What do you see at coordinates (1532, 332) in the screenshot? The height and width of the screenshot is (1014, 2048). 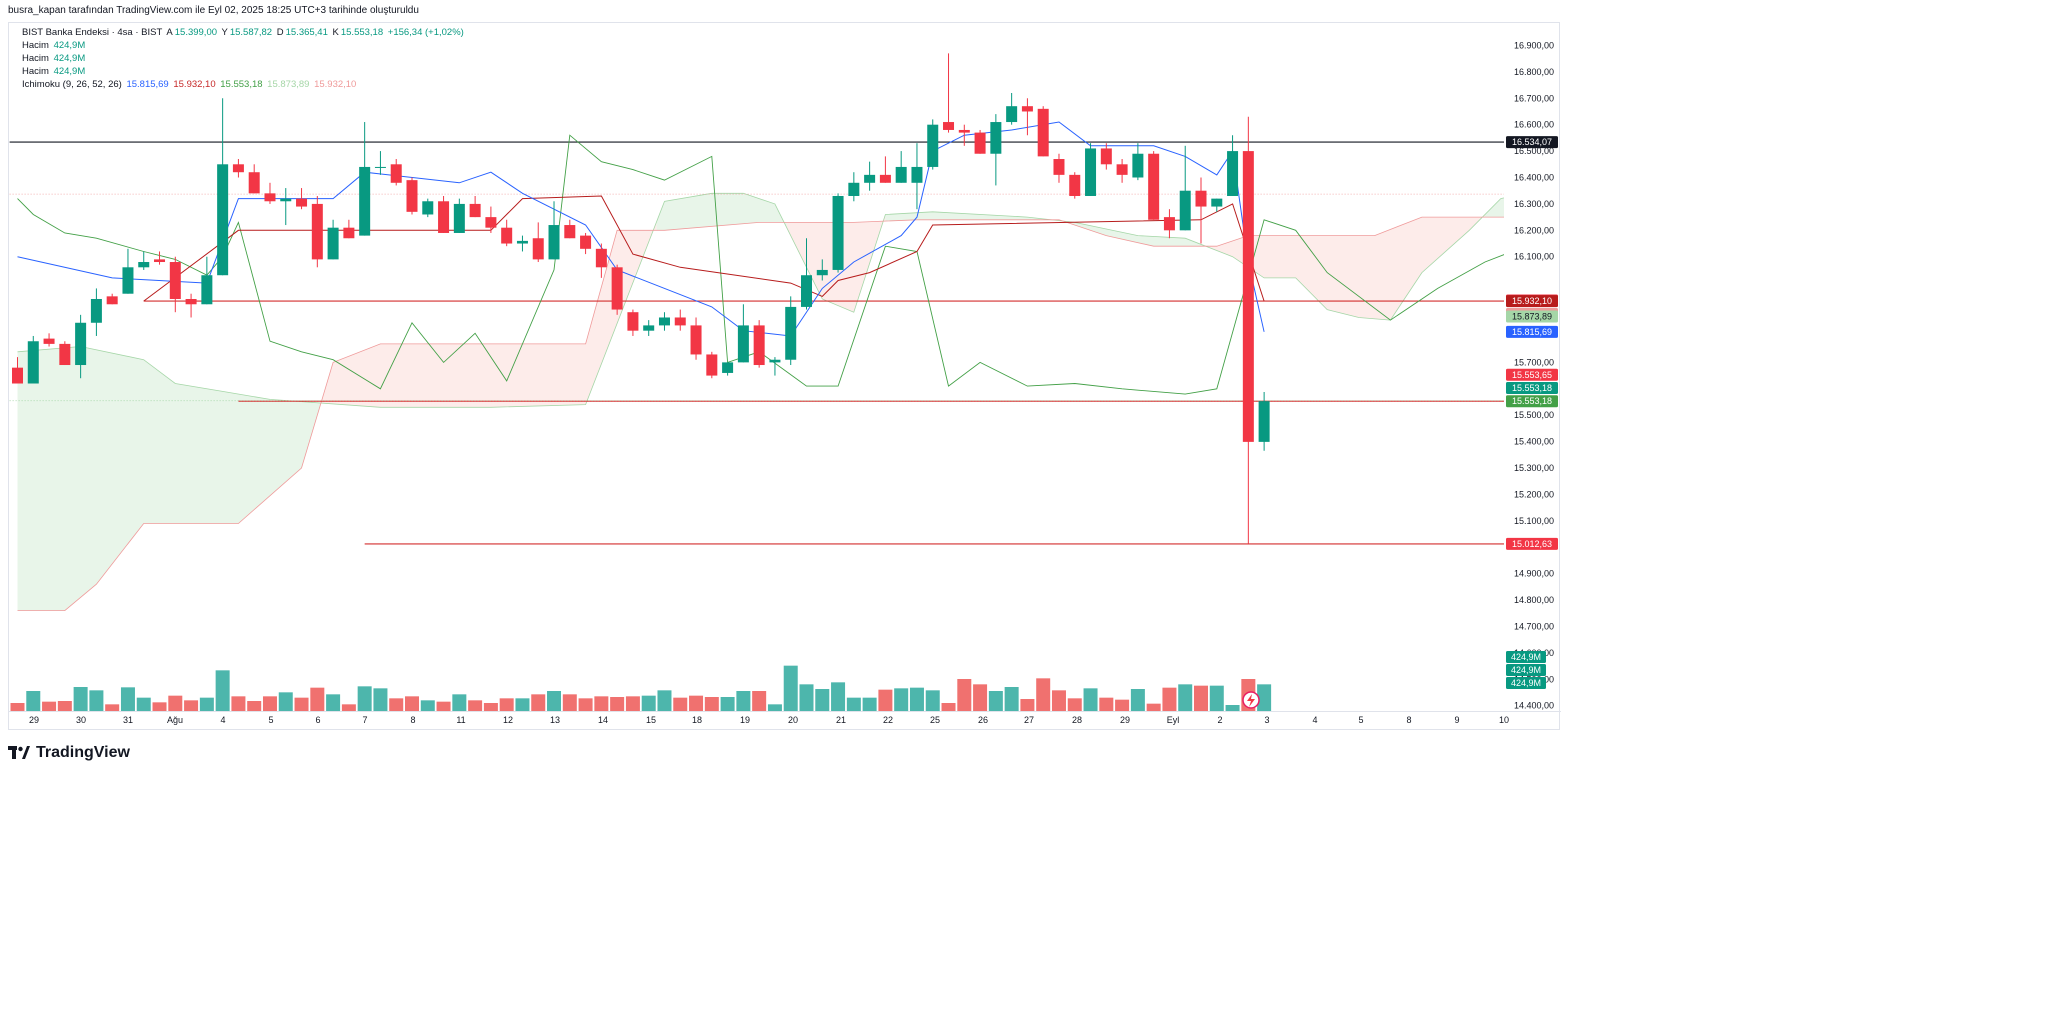 I see `price-badge-label: 15.815,69` at bounding box center [1532, 332].